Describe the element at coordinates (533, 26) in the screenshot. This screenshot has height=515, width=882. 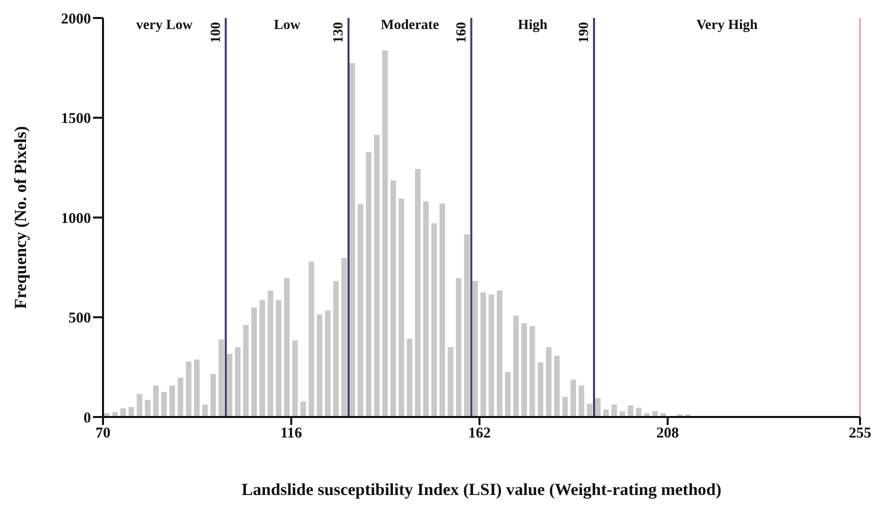
I see `annotation: High` at that location.